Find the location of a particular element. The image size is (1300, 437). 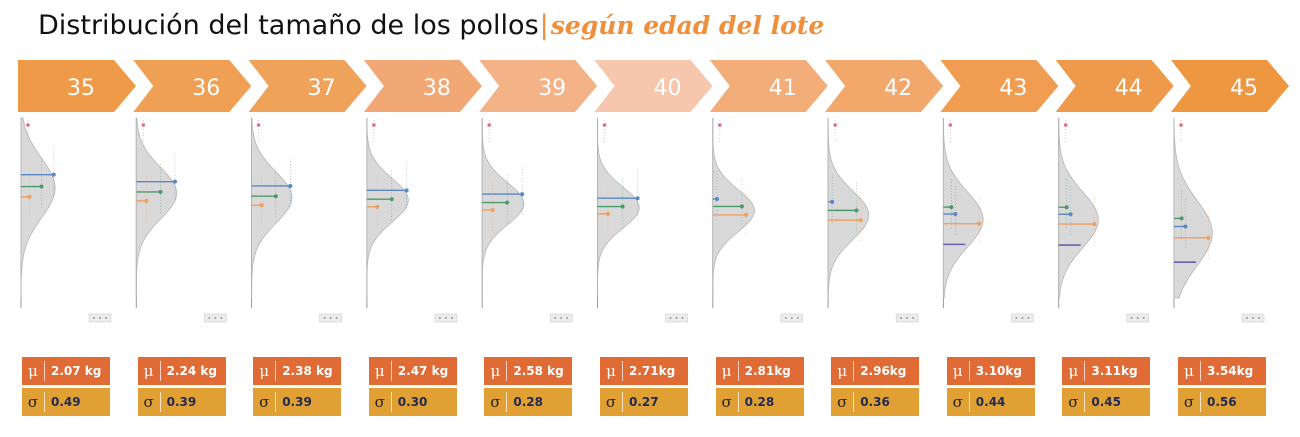

stats-cell-42: μ 2.96kg σ 0.36 is located at coordinates (875, 386).